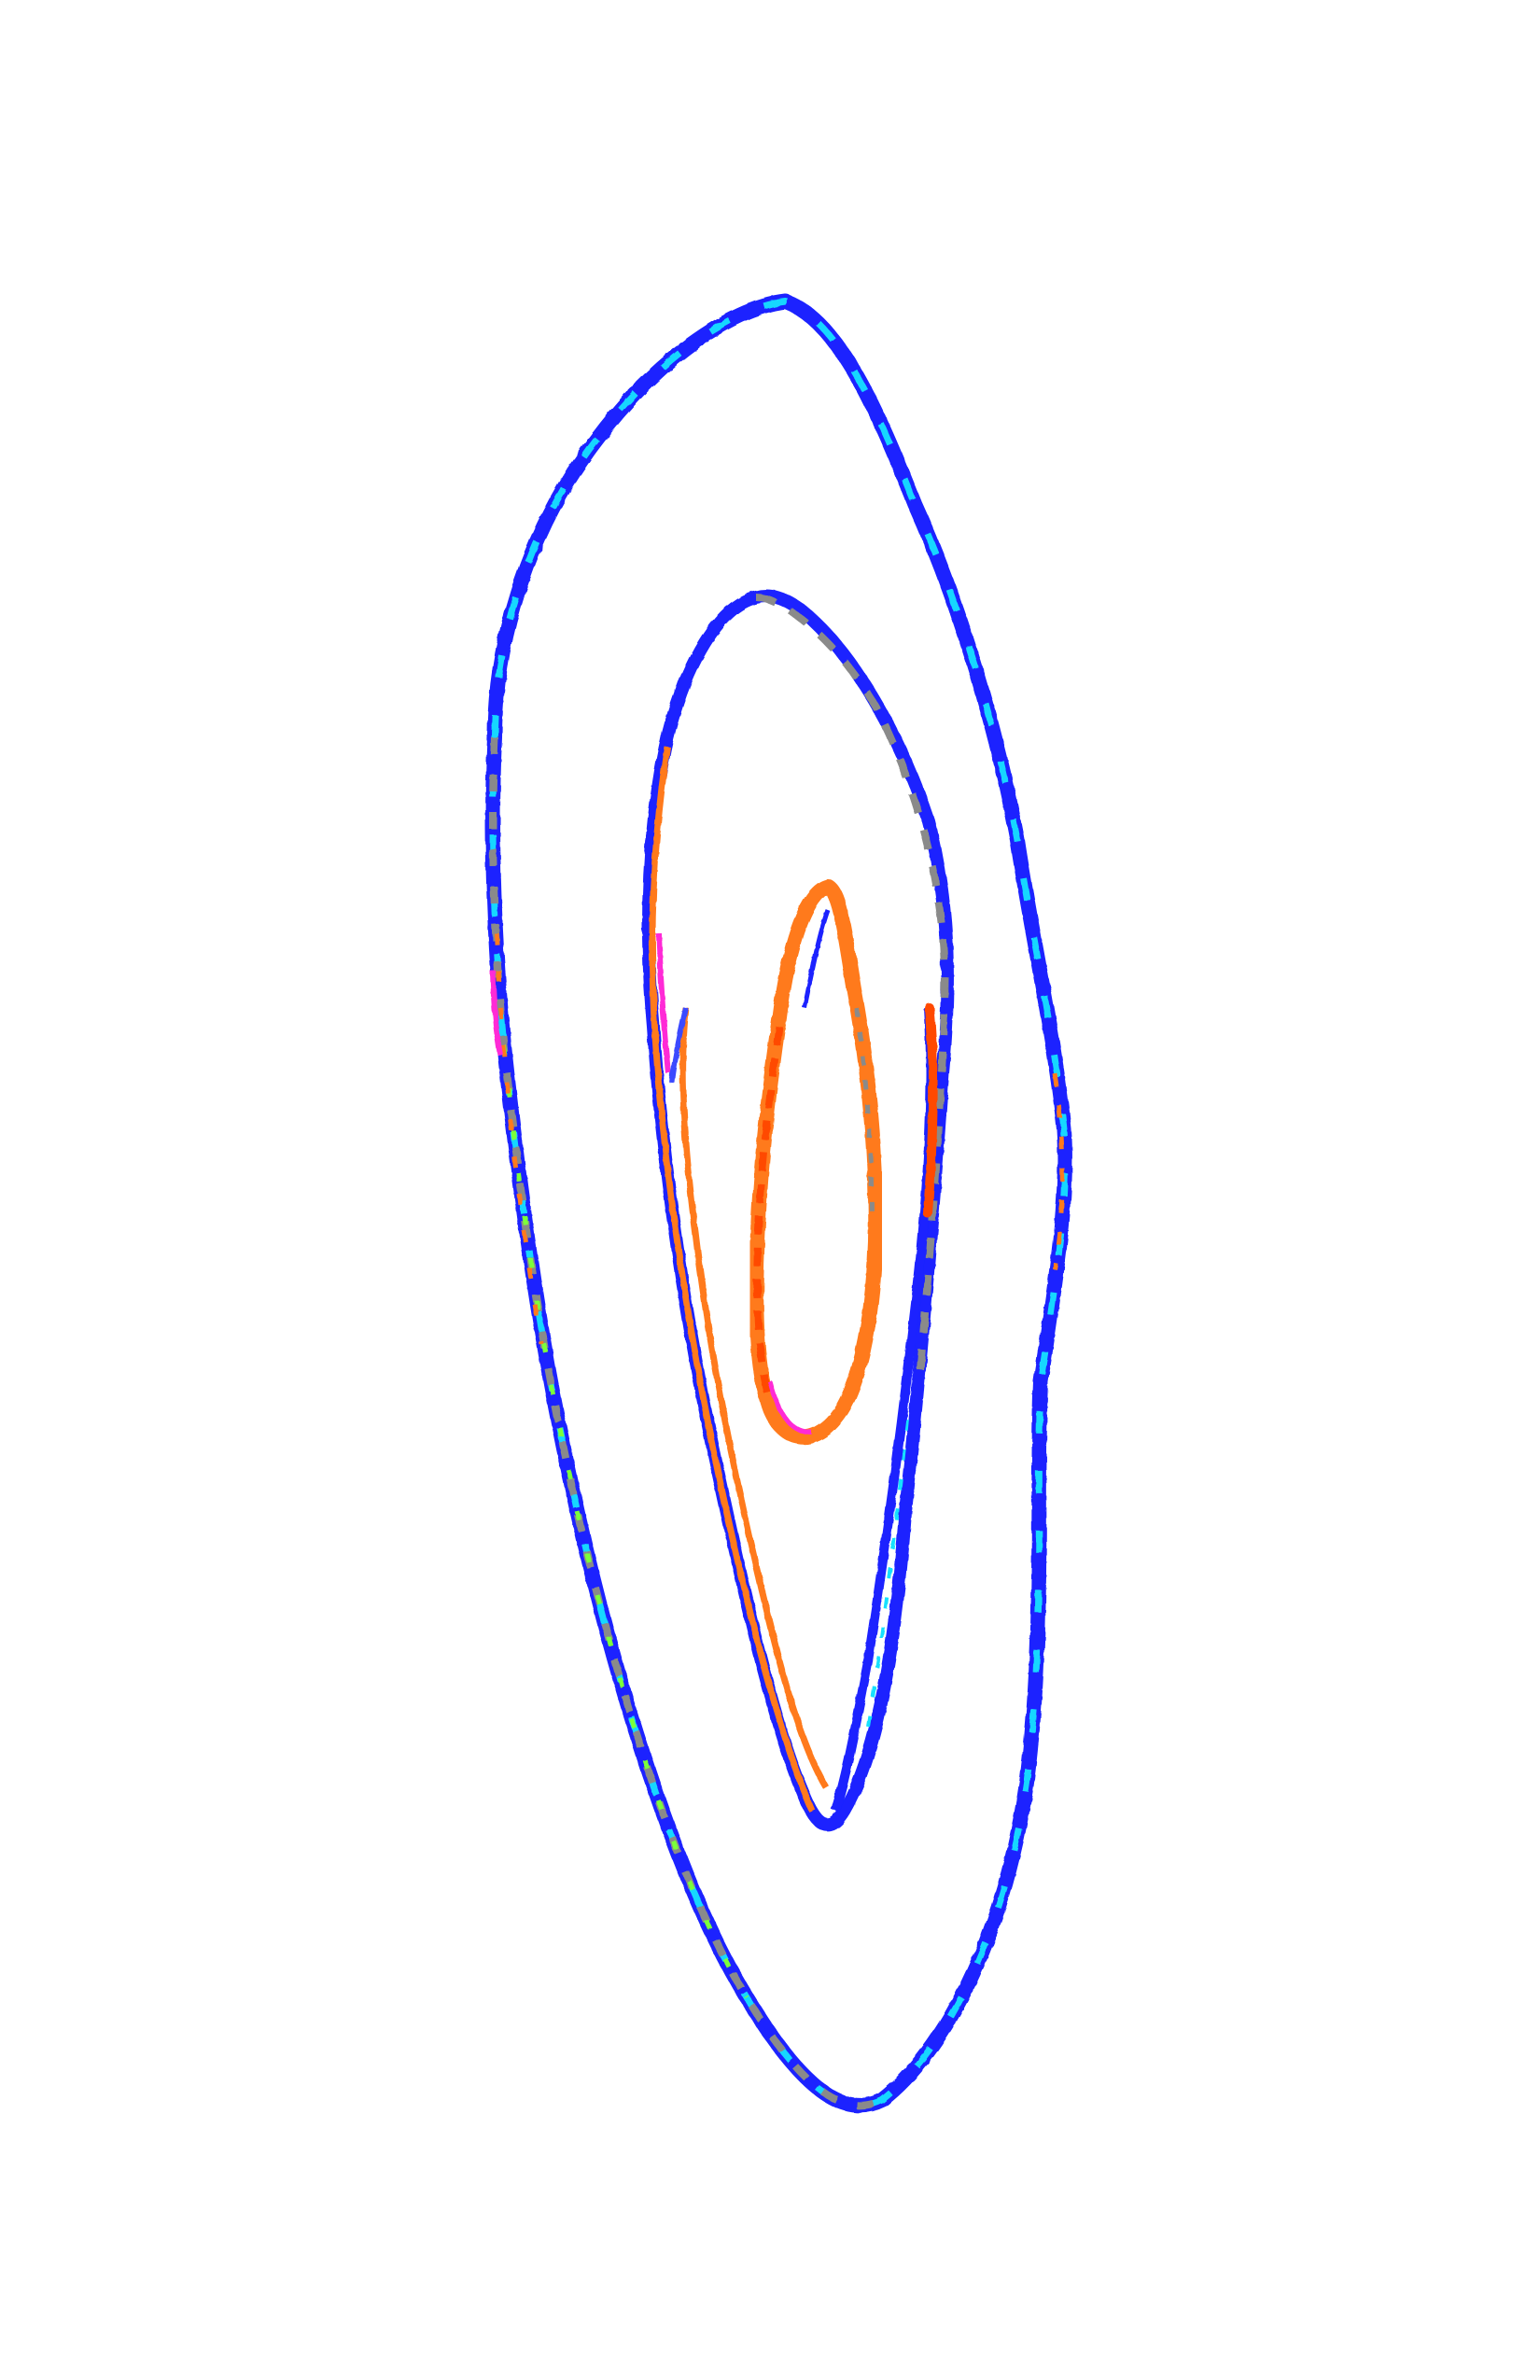 The image size is (1540, 2380). I want to click on inner-loop-trace-blue, so click(816, 959).